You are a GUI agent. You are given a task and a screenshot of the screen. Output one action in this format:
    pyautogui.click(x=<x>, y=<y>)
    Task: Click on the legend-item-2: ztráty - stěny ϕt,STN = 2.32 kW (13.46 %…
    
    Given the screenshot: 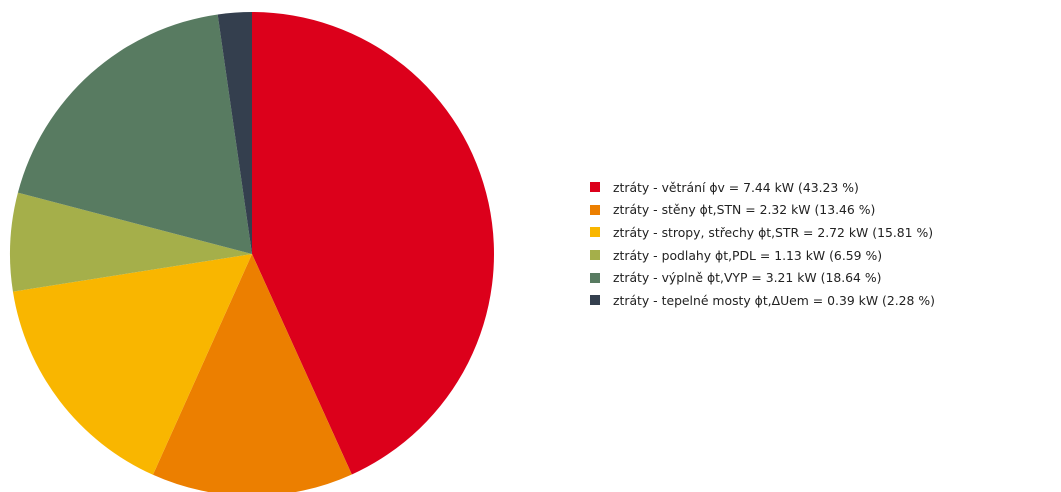 What is the action you would take?
    pyautogui.click(x=762, y=210)
    